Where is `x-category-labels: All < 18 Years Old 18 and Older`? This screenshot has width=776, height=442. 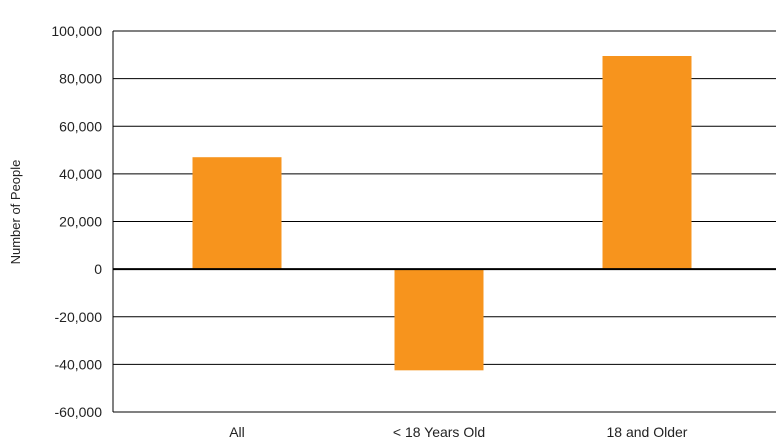 x-category-labels: All < 18 Years Old 18 and Older is located at coordinates (458, 432).